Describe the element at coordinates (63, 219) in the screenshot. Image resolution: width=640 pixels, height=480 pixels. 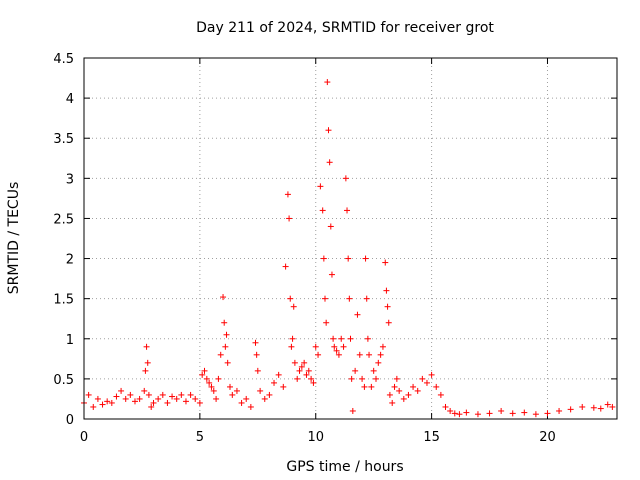
I see `y-tick-label: 2.5` at that location.